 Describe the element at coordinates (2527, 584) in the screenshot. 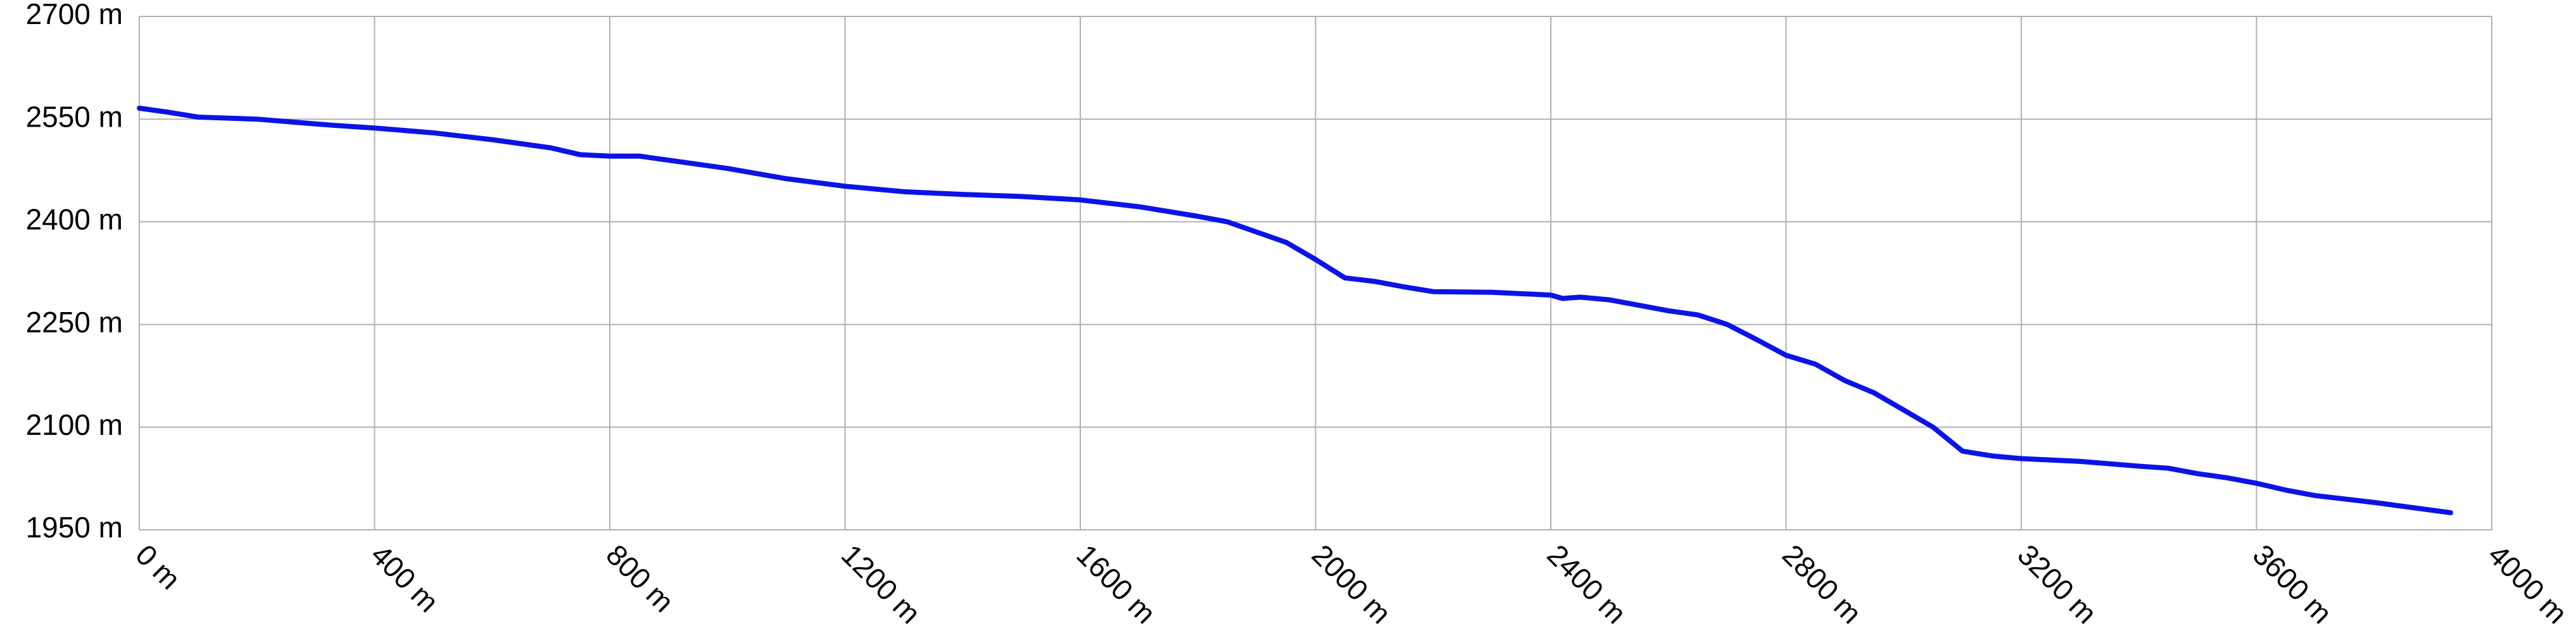

I see `x-tick-label: 4000 m` at that location.